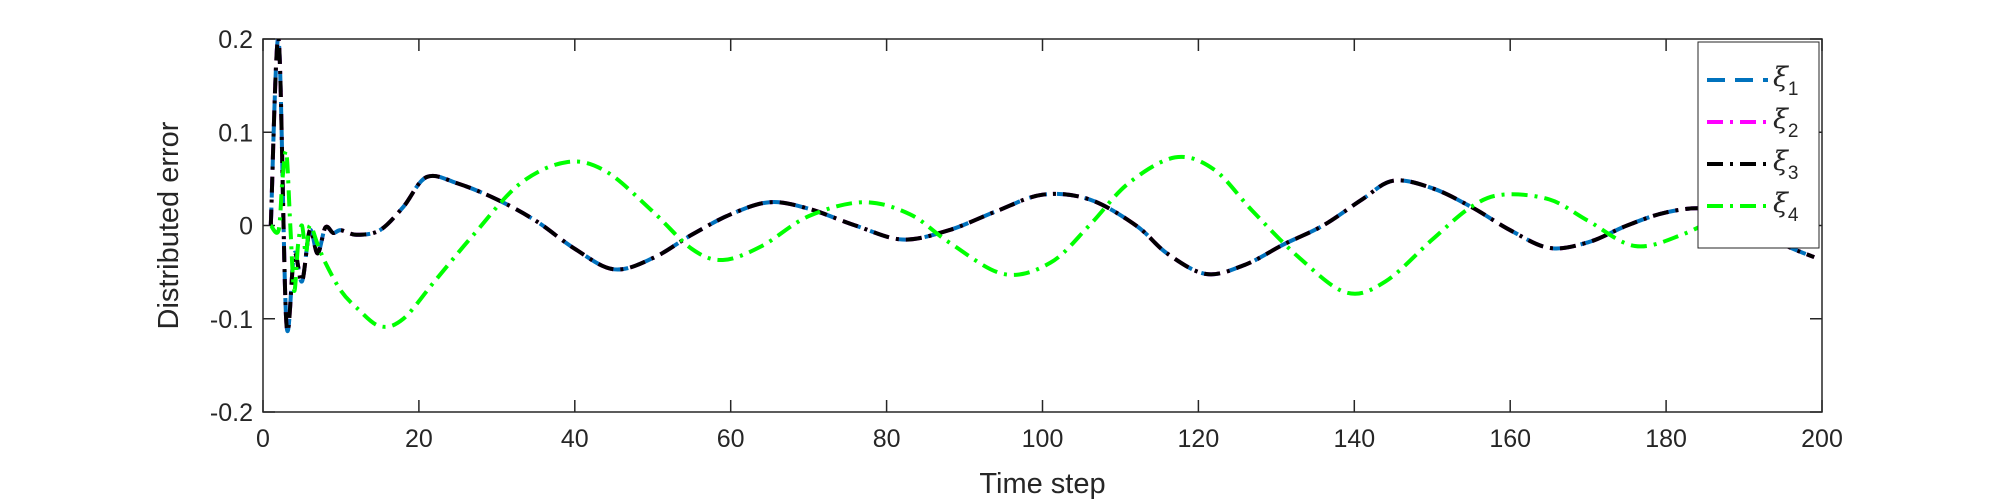 Image resolution: width=2000 pixels, height=500 pixels. I want to click on legend-label-1: ξ1, so click(1785, 81).